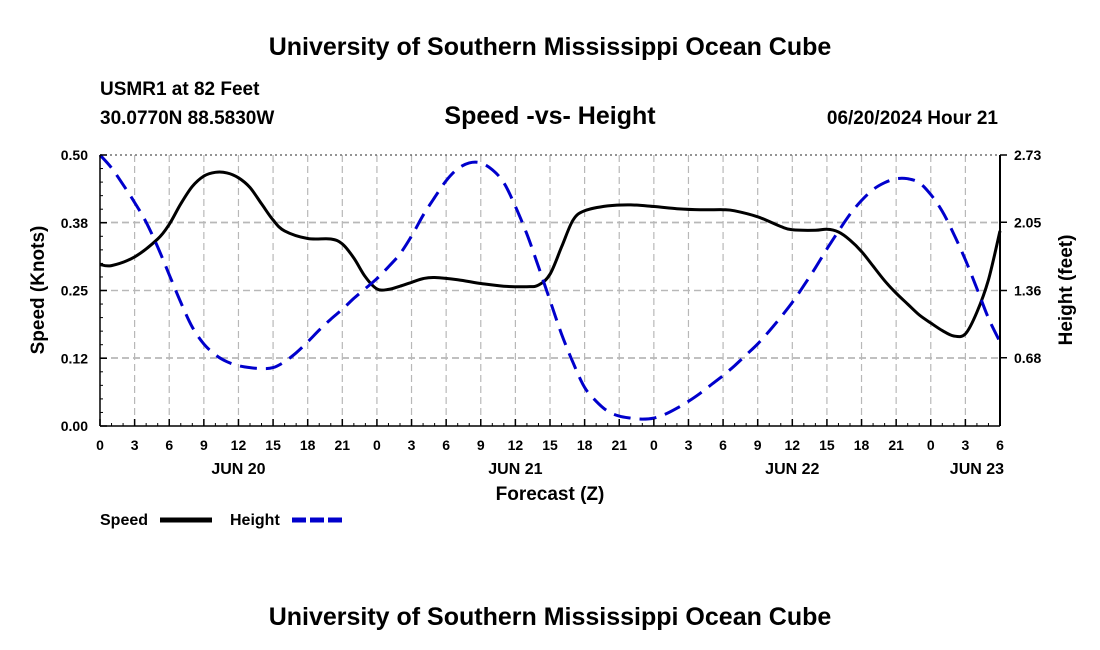 The image size is (1100, 650). I want to click on x-tick-label-10: 6, so click(446, 445).